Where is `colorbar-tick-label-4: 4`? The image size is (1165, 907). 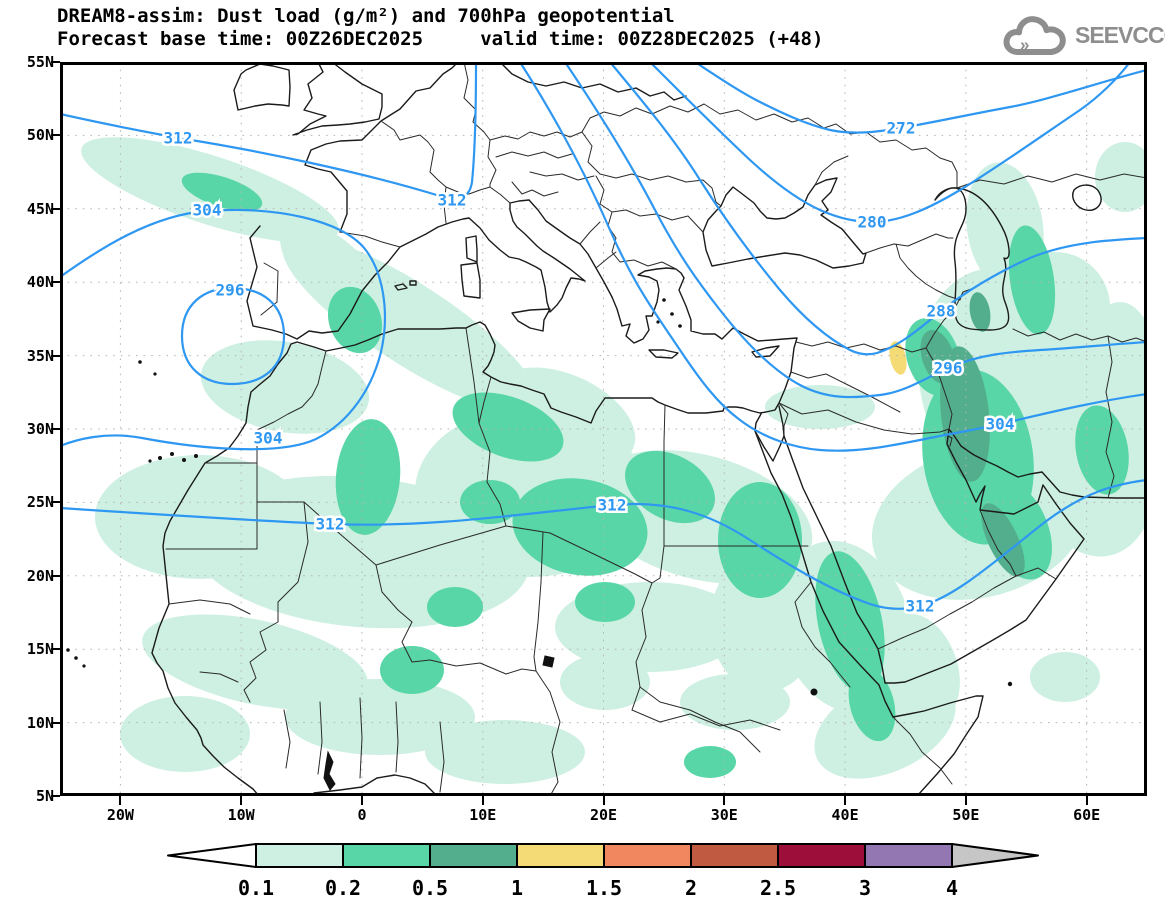 colorbar-tick-label-4: 4 is located at coordinates (952, 888).